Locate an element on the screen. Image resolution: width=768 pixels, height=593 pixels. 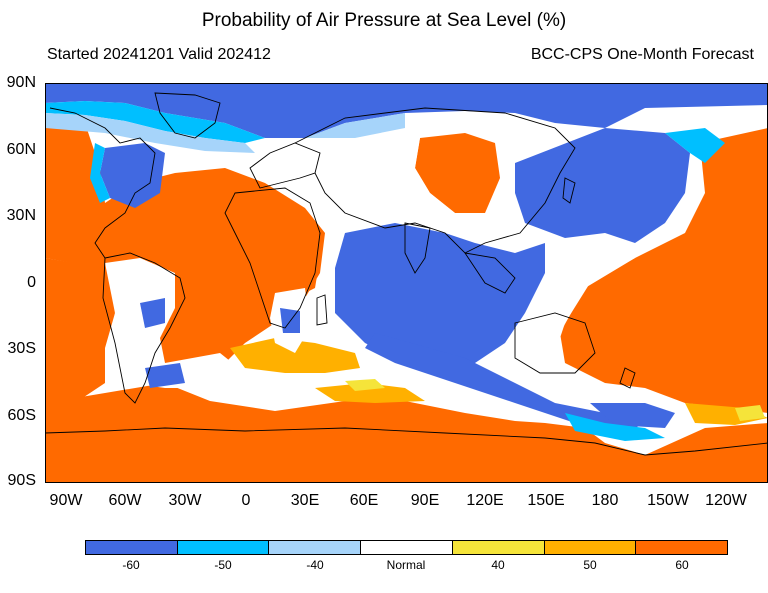
region-argentina-blue is located at coordinates (165, 375).